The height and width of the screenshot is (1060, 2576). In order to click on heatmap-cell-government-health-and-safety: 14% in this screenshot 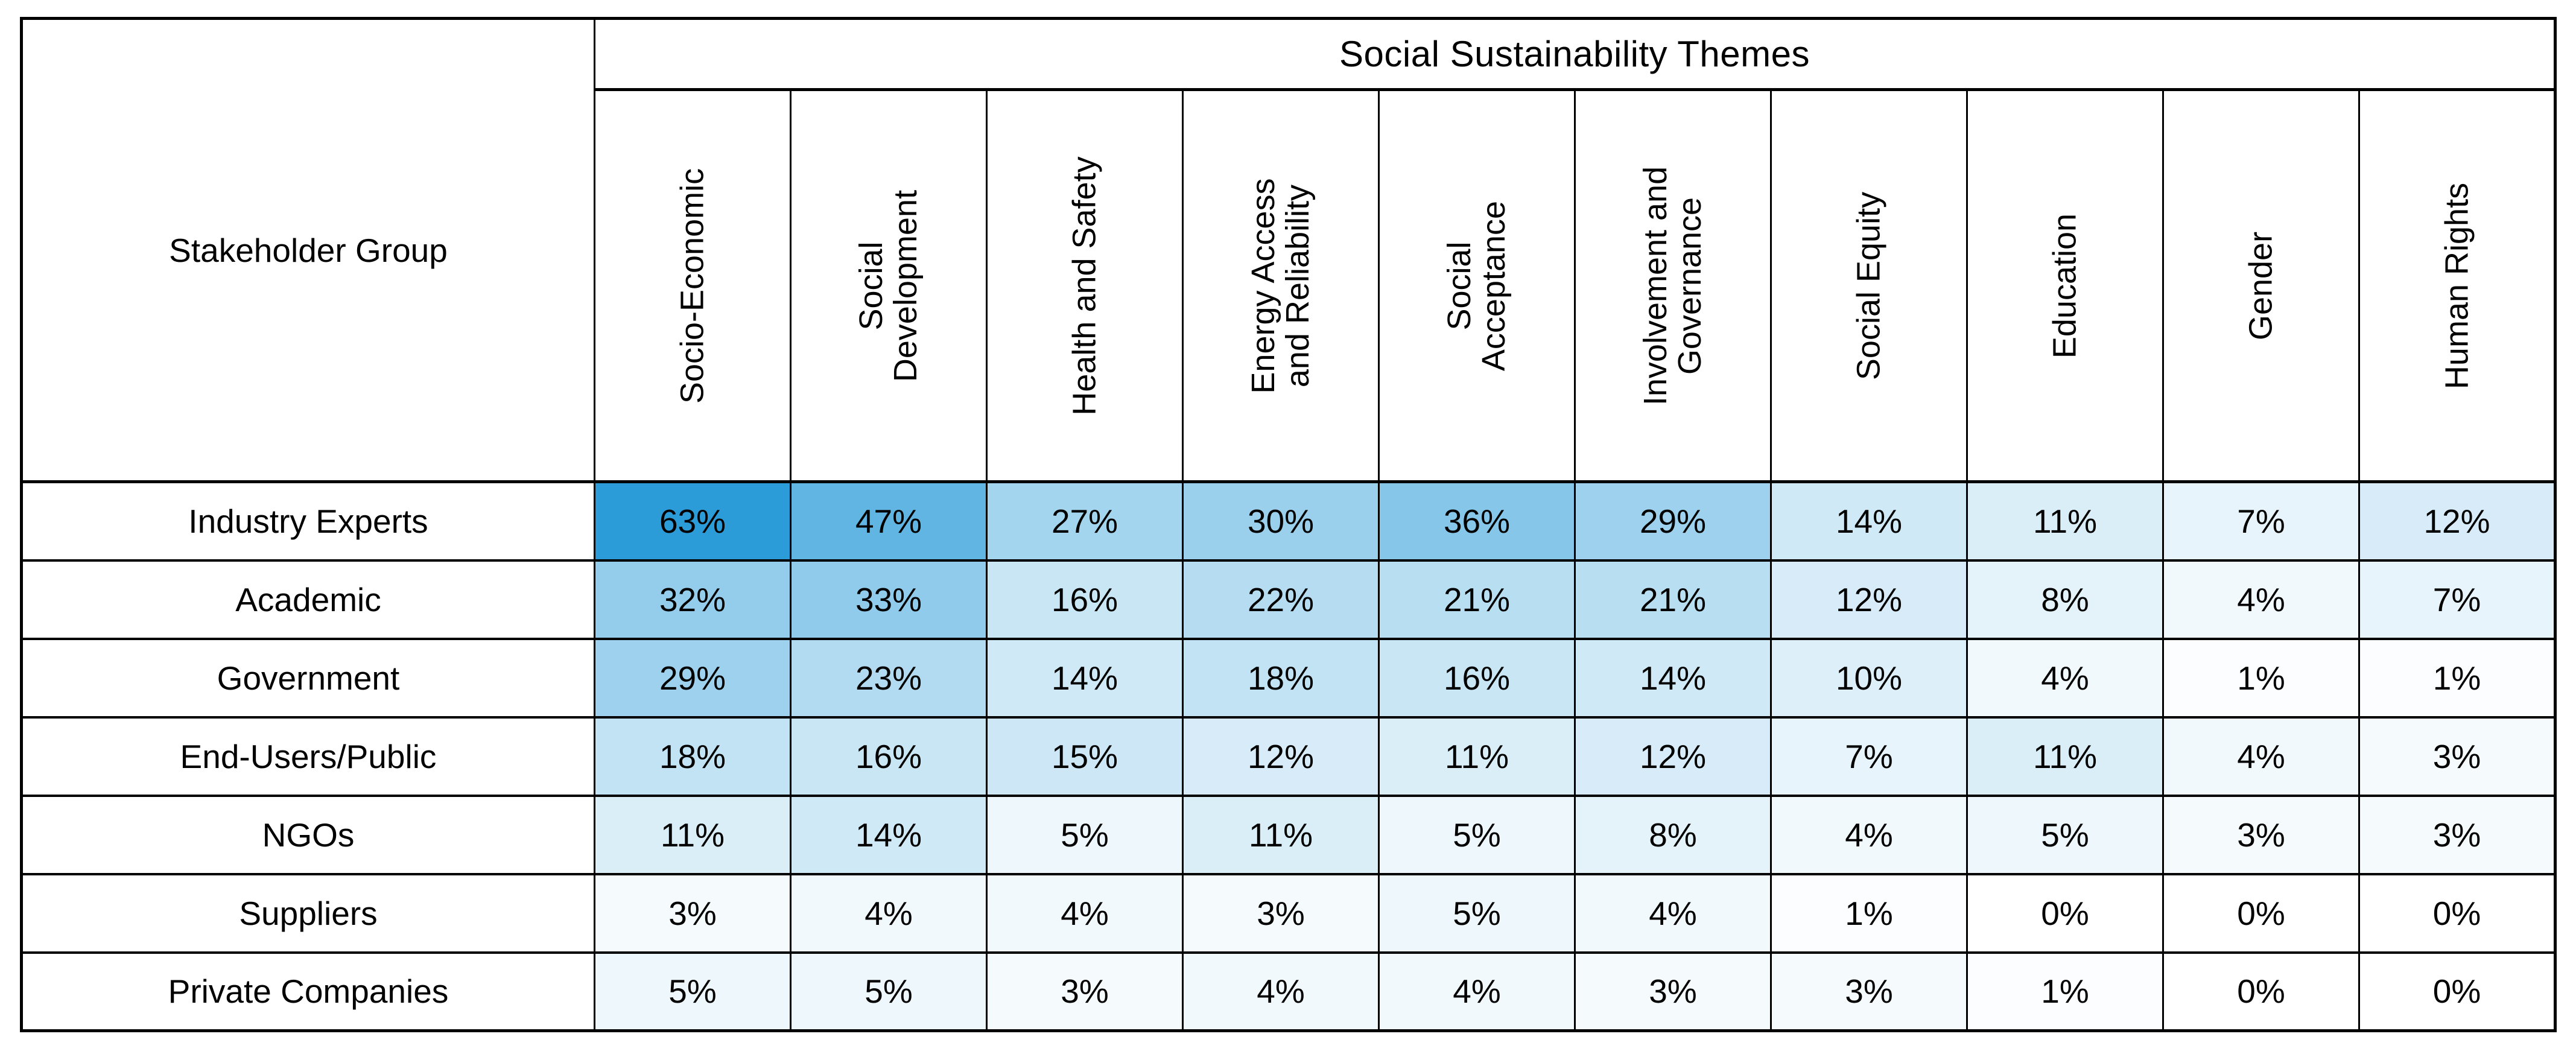, I will do `click(1085, 678)`.